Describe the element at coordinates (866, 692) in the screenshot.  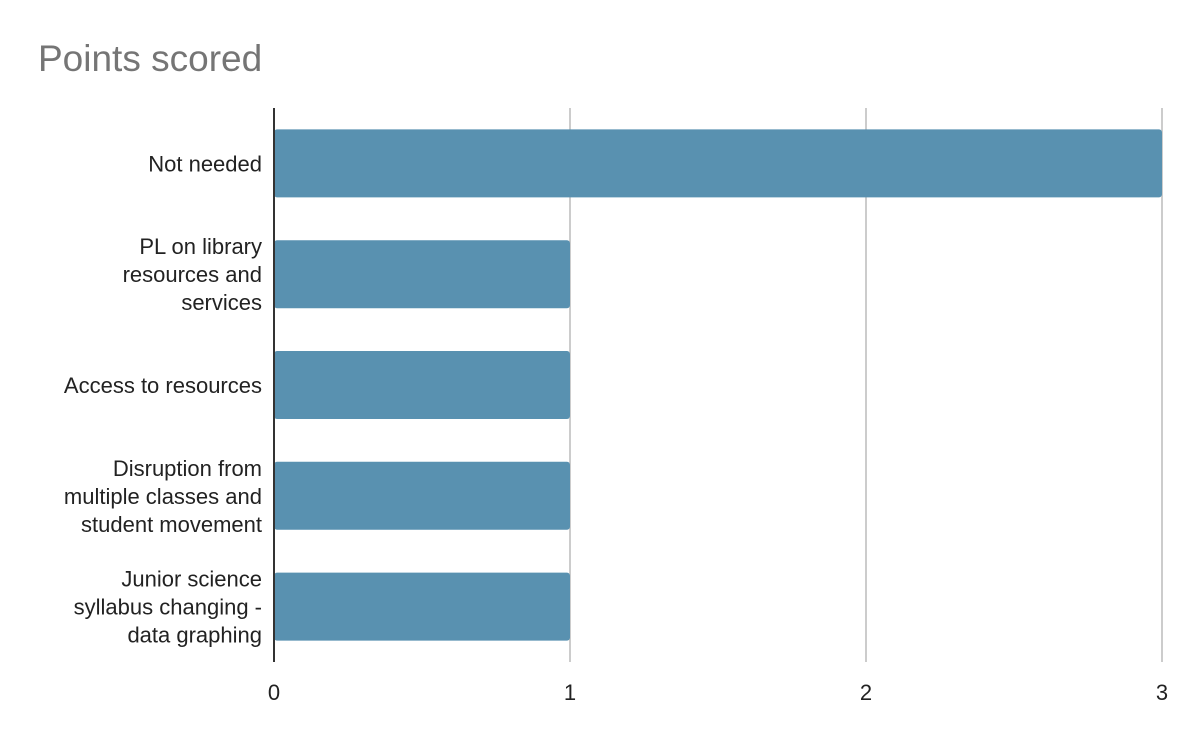
I see `x-tick-label-2: 2` at that location.